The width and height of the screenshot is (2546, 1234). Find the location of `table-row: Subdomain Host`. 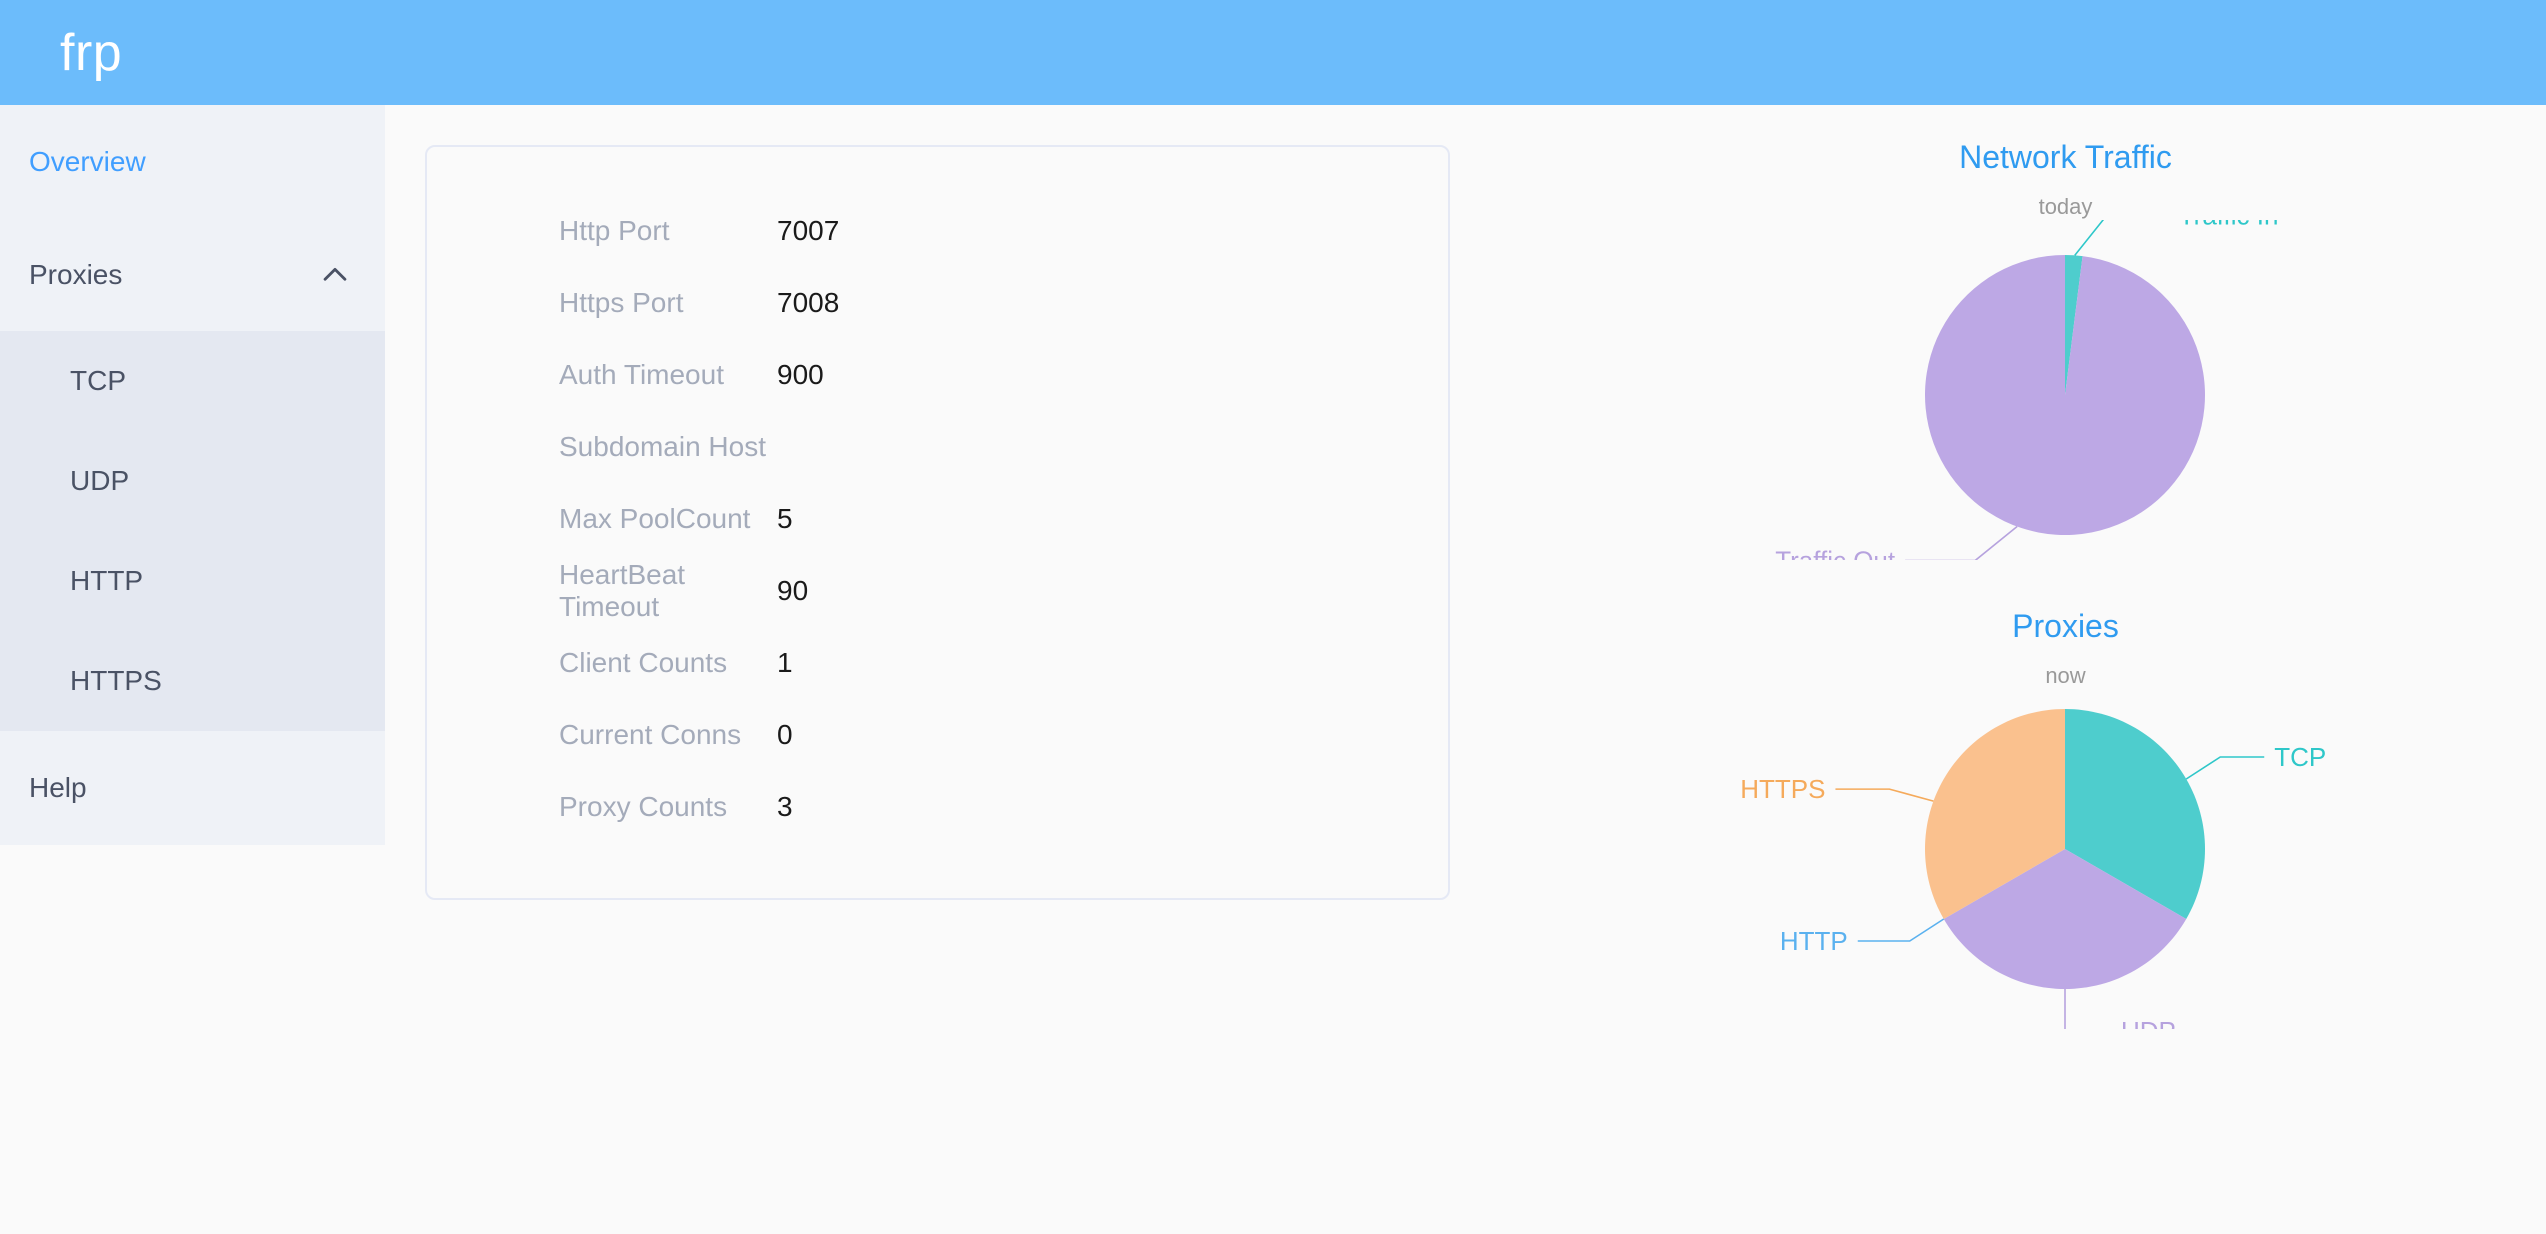

table-row: Subdomain Host is located at coordinates (937, 447).